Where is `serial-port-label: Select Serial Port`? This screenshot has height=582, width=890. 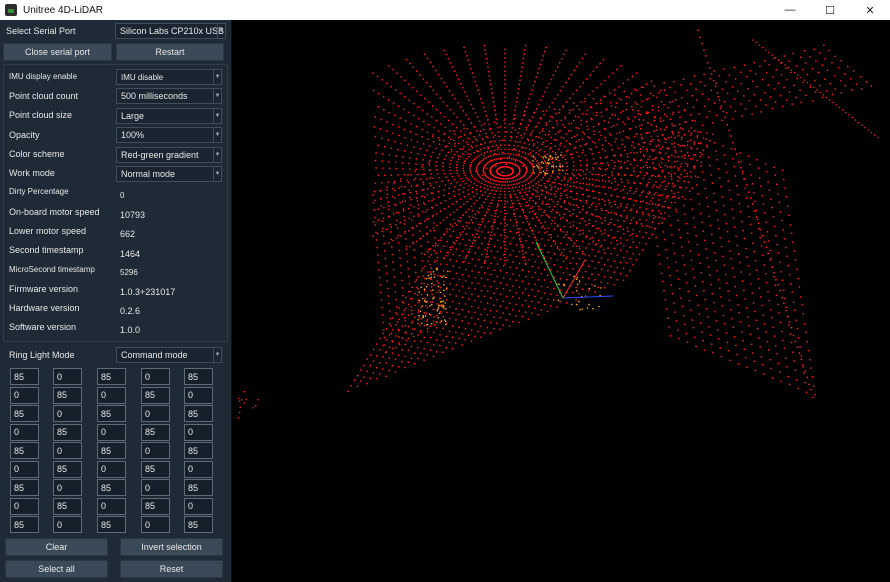
serial-port-label: Select Serial Port is located at coordinates (41, 31).